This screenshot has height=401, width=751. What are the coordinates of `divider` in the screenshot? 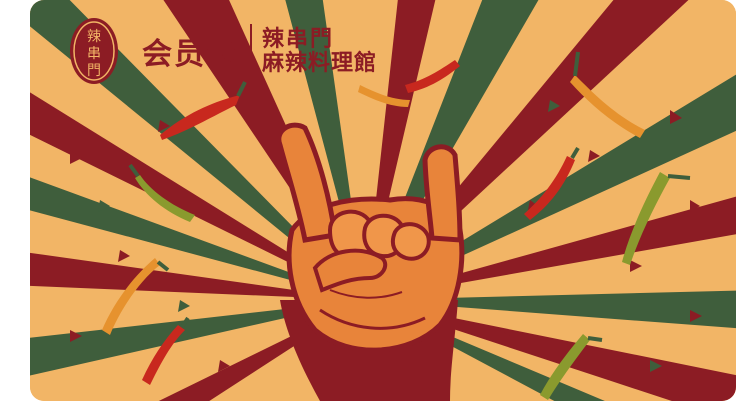 It's located at (251, 51).